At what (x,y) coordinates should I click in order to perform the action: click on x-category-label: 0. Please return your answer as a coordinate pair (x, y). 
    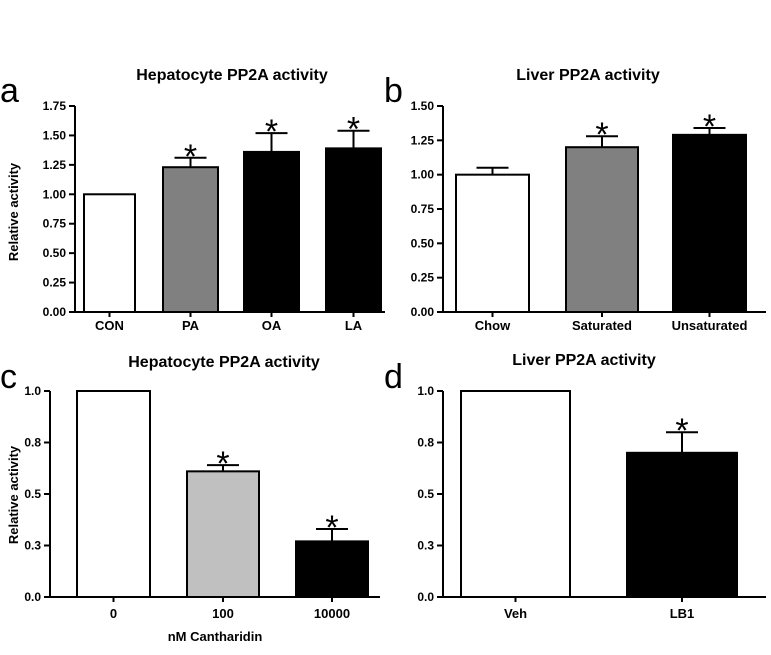
    Looking at the image, I should click on (113, 613).